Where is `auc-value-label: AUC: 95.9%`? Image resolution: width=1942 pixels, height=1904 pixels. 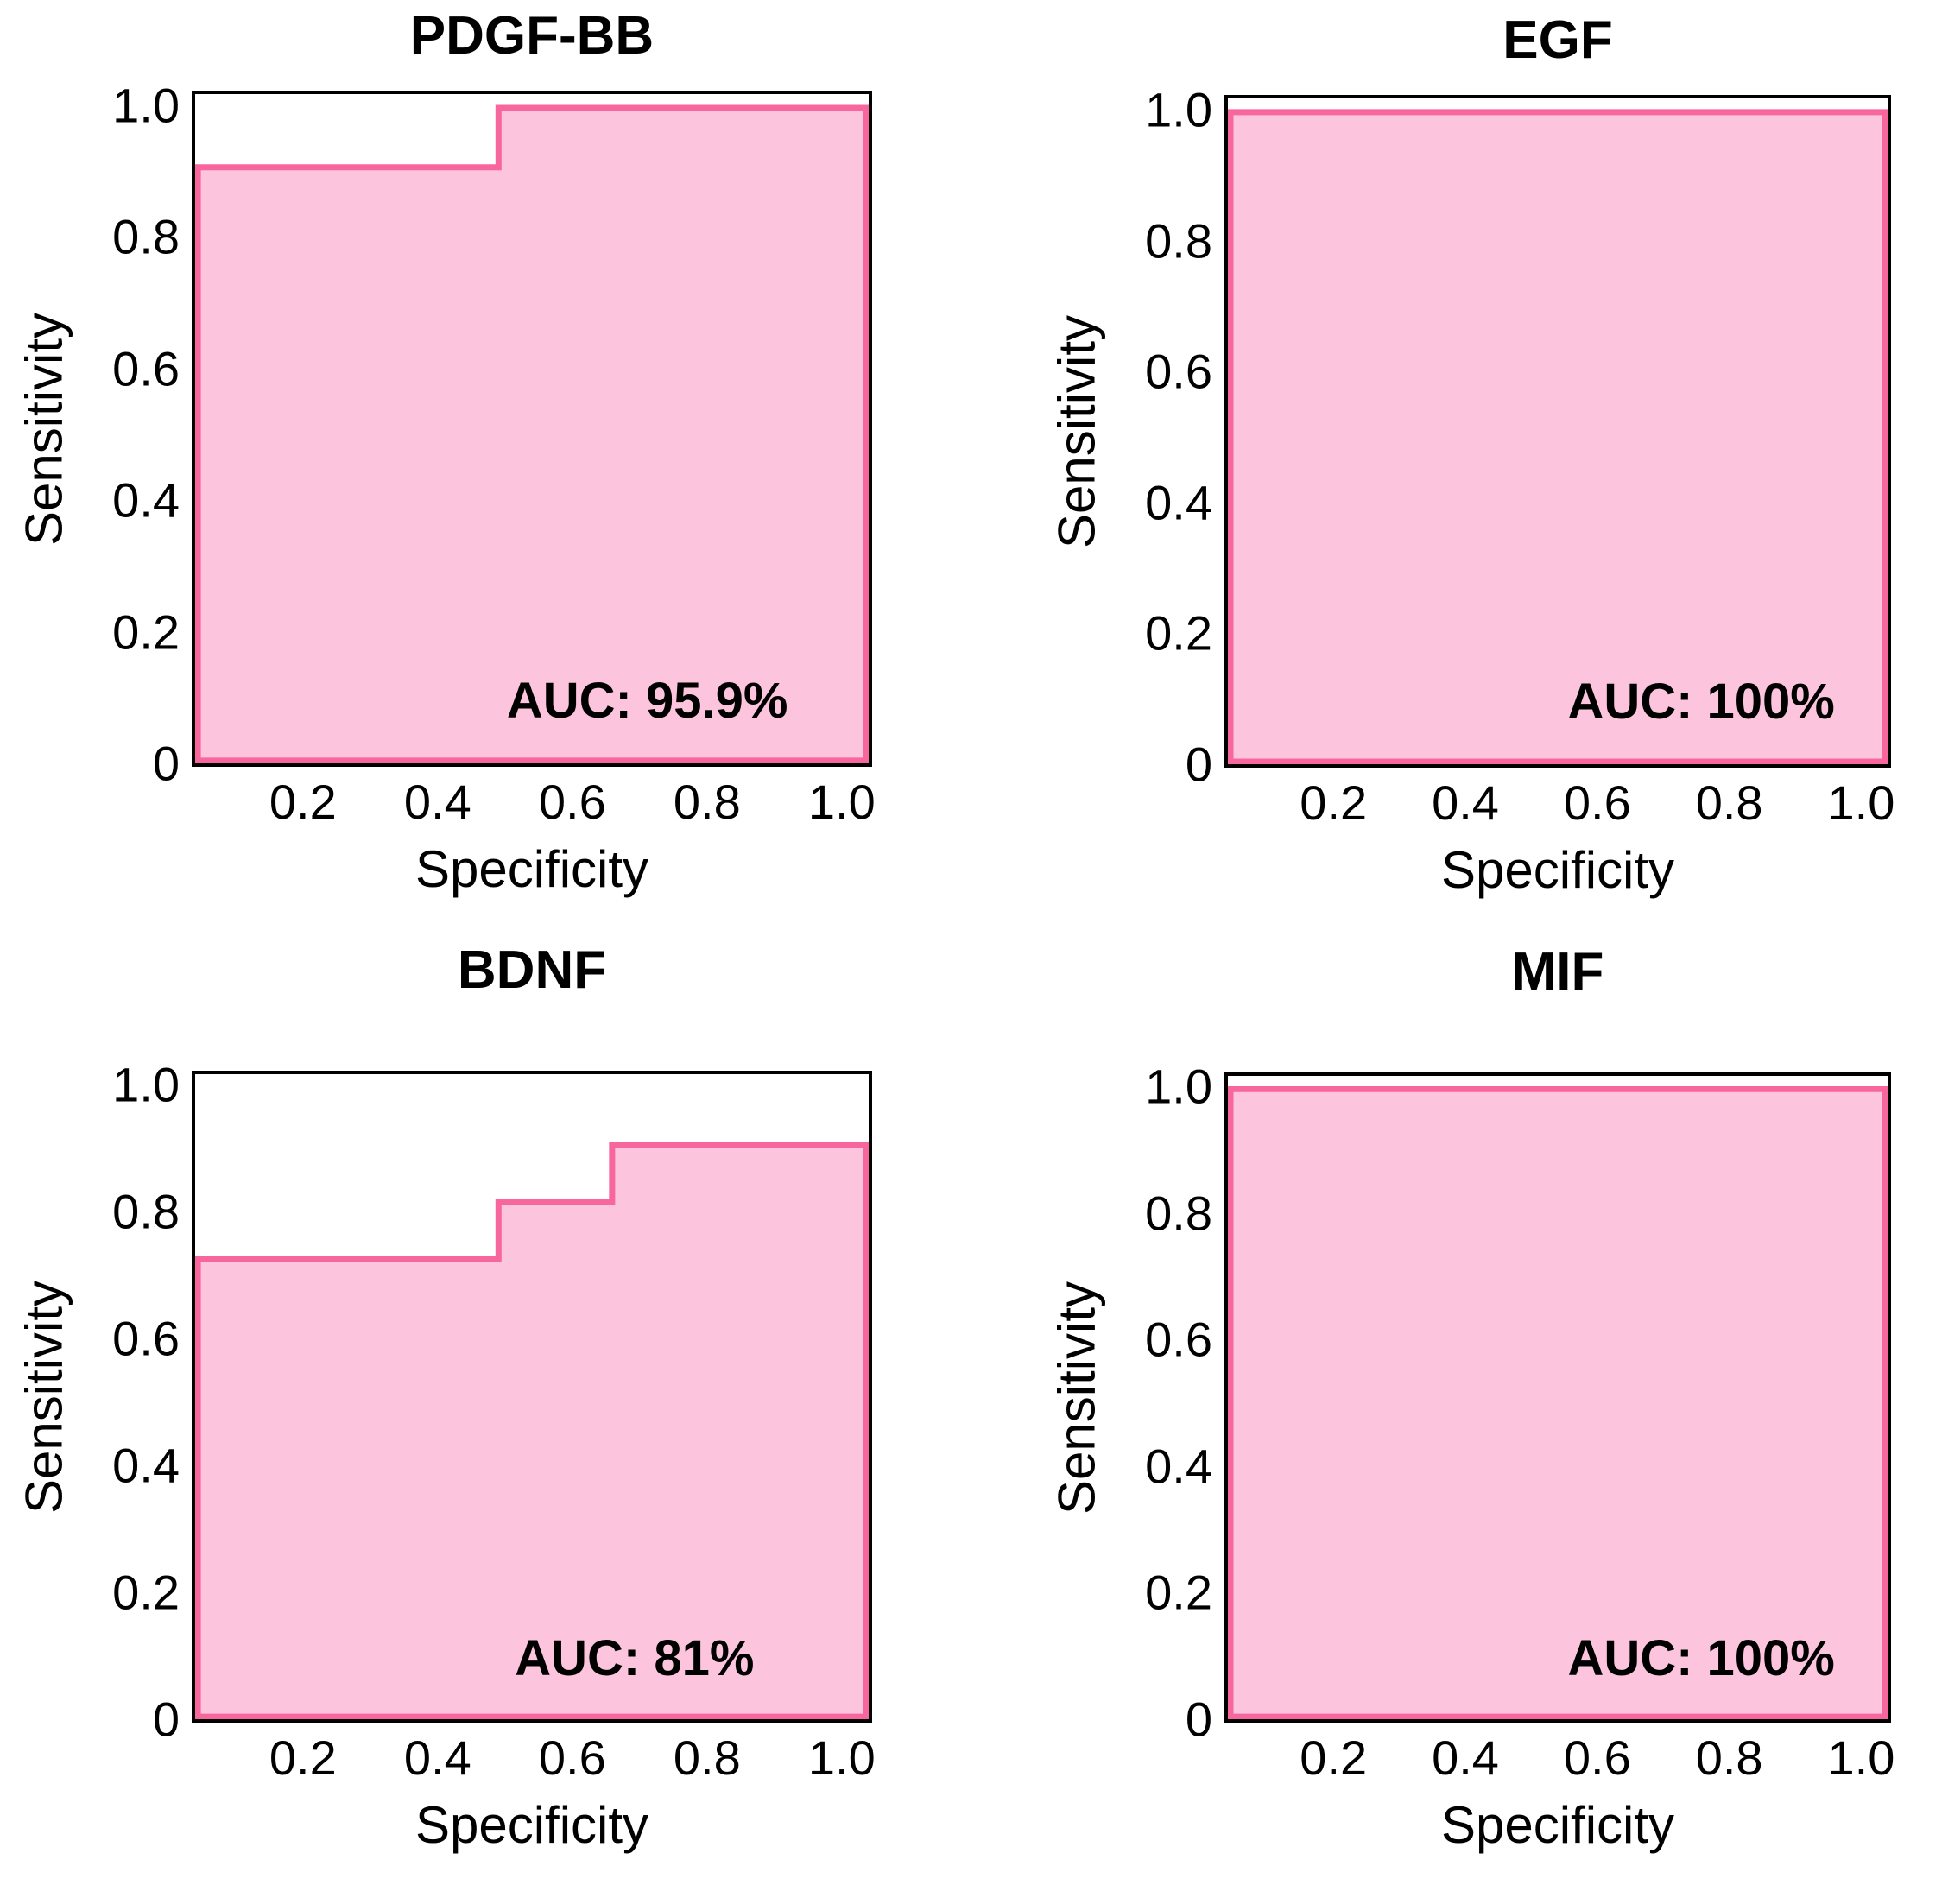 auc-value-label: AUC: 95.9% is located at coordinates (647, 702).